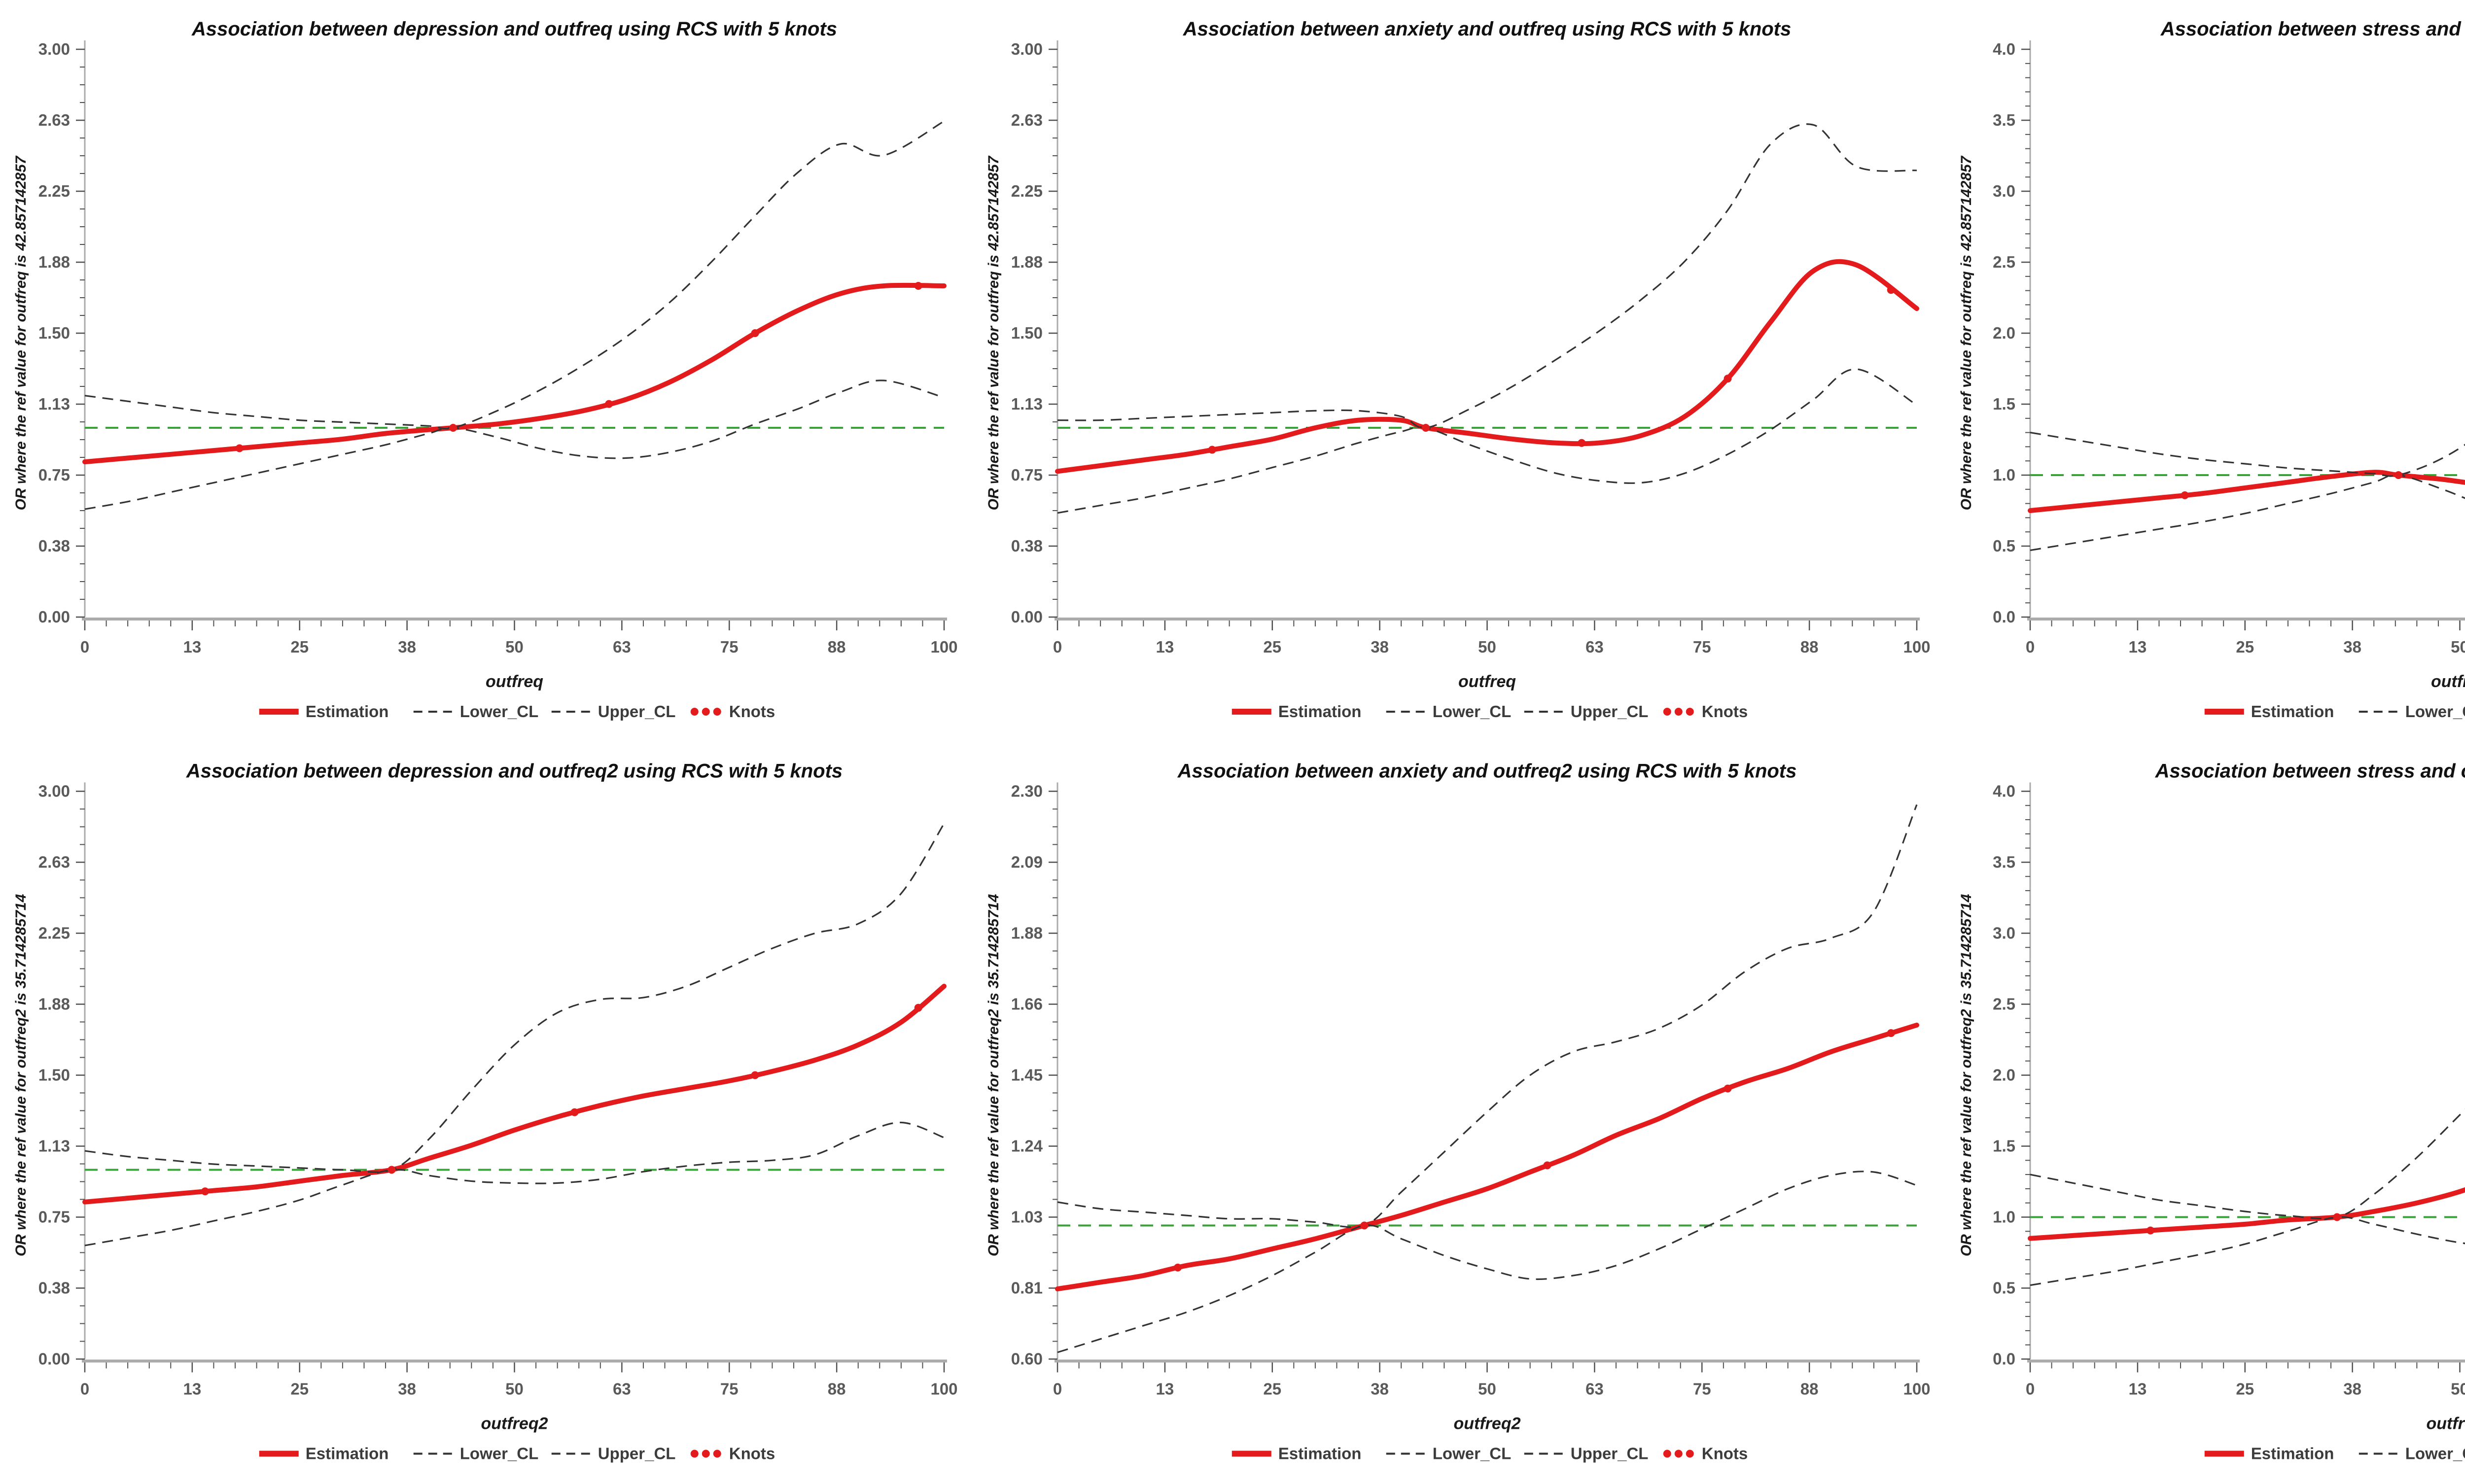 This screenshot has width=2465, height=1484. I want to click on y-tick-label: 1.0, so click(2004, 1217).